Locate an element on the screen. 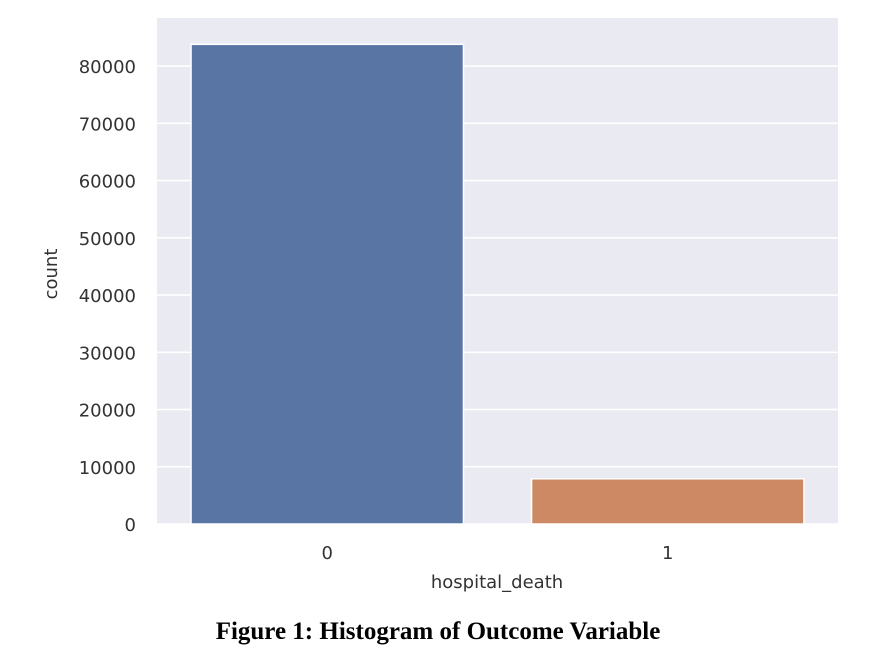  y-tick-label: 10000 is located at coordinates (107, 468).